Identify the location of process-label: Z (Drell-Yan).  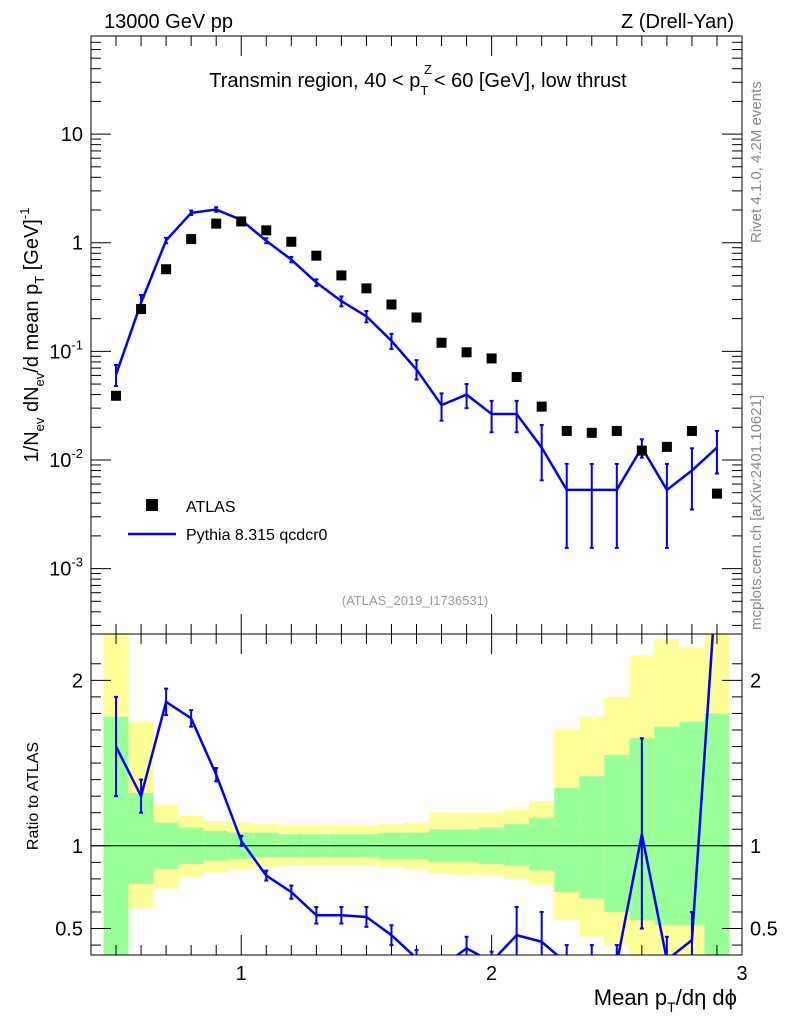
(677, 22).